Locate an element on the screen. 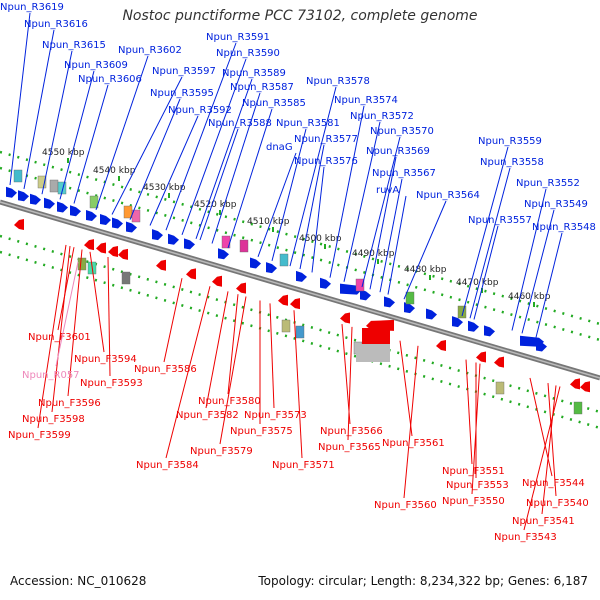 The width and height of the screenshot is (600, 600). reverse-gene-label: Npun_F3541 is located at coordinates (543, 521).